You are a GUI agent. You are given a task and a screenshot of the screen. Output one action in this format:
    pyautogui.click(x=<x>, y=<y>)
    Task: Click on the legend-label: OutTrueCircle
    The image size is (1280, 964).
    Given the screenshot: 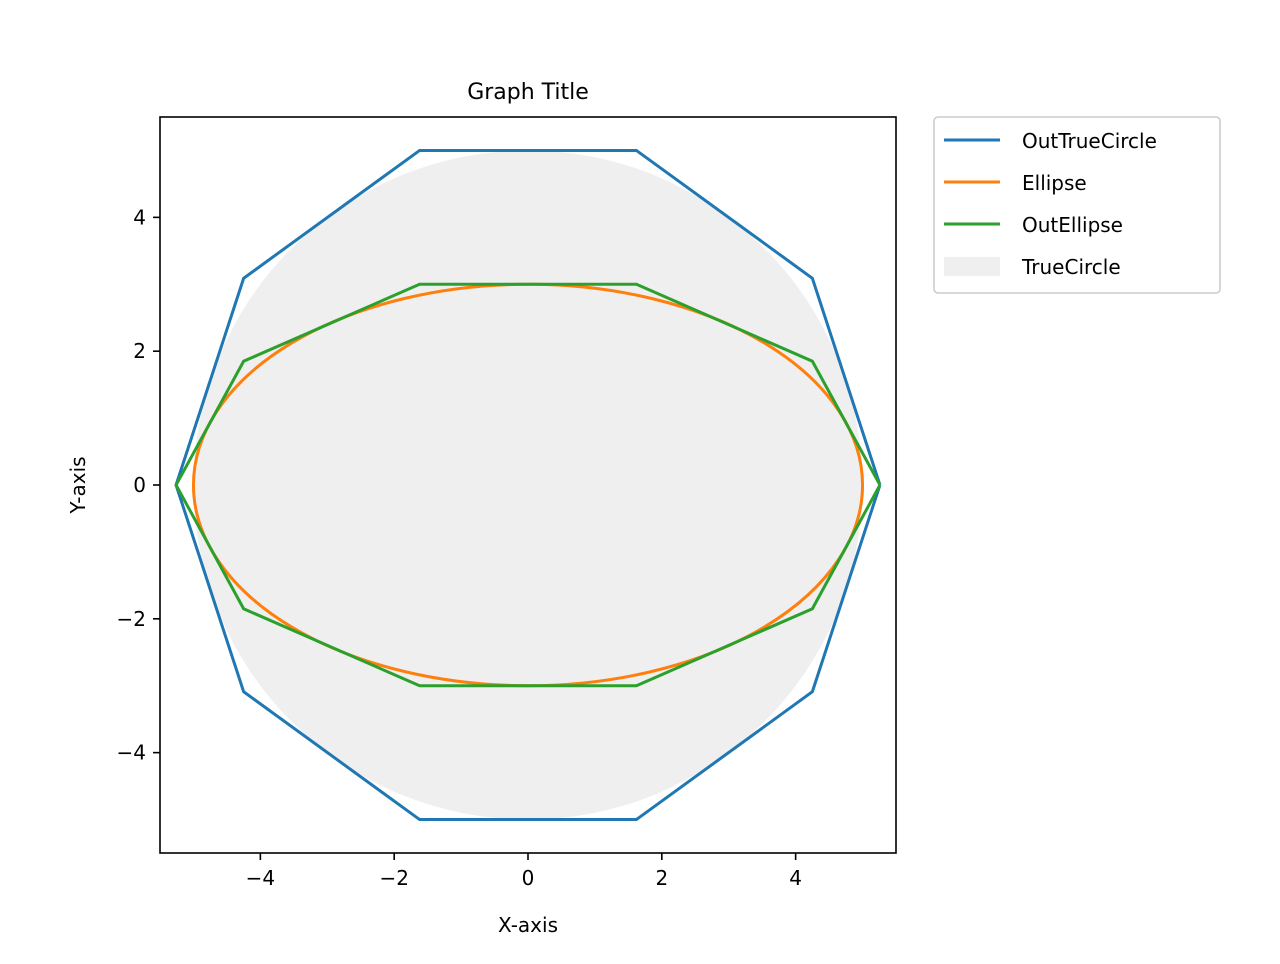 What is the action you would take?
    pyautogui.click(x=1089, y=141)
    